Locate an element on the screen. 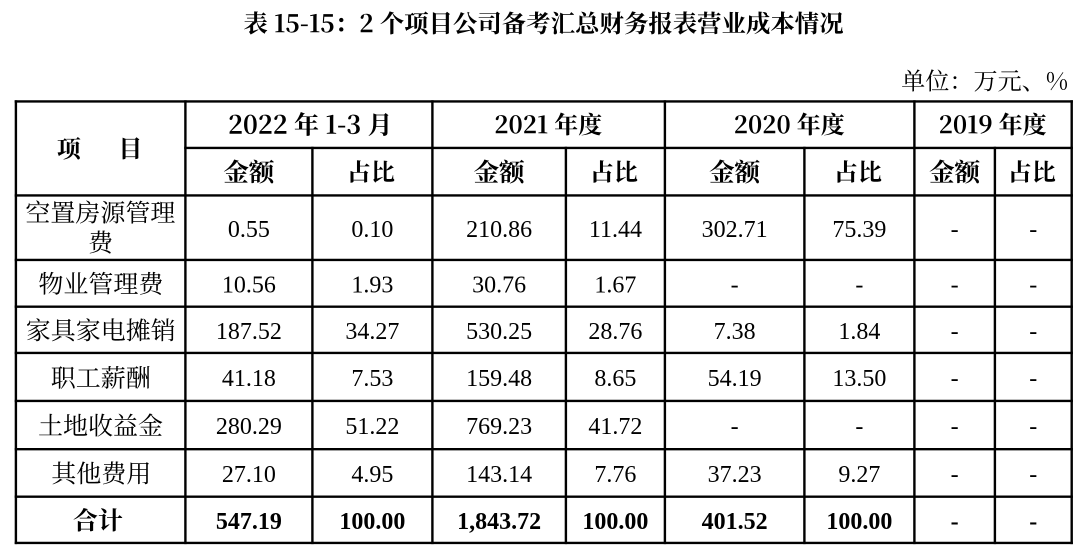 The image size is (1080, 550). svg-text: 280.29 is located at coordinates (249, 427).